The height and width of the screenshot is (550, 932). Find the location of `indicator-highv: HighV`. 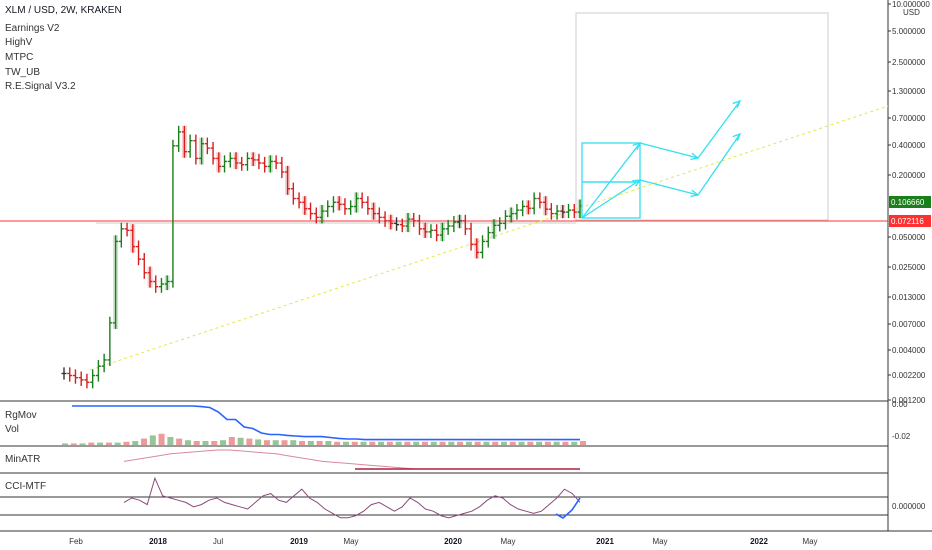

indicator-highv: HighV is located at coordinates (19, 42).